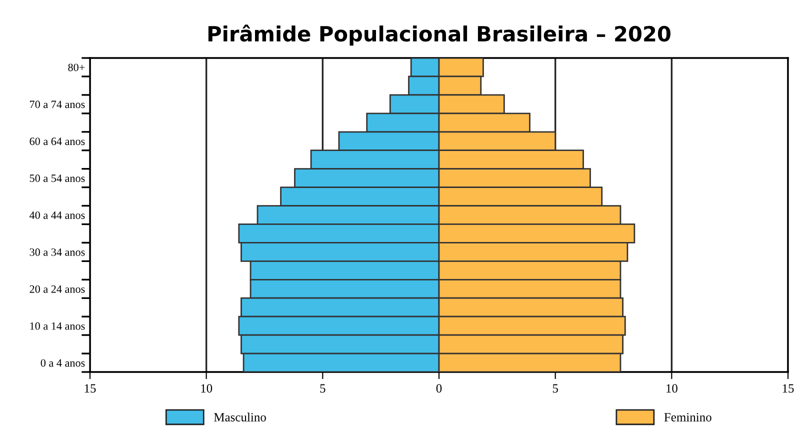  What do you see at coordinates (688, 417) in the screenshot?
I see `legend-label: Feminino` at bounding box center [688, 417].